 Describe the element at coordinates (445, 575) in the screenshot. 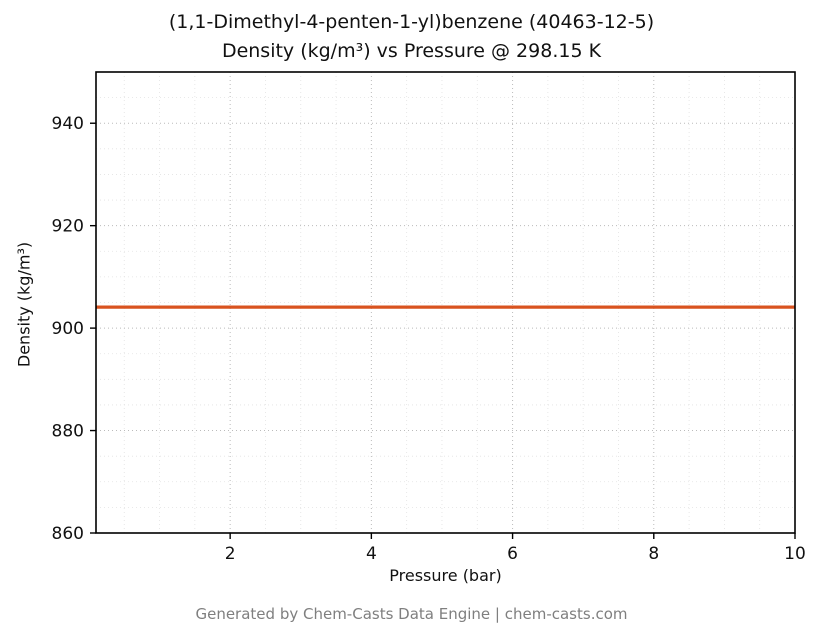

I see `x-axis-label: Pressure (bar)` at that location.